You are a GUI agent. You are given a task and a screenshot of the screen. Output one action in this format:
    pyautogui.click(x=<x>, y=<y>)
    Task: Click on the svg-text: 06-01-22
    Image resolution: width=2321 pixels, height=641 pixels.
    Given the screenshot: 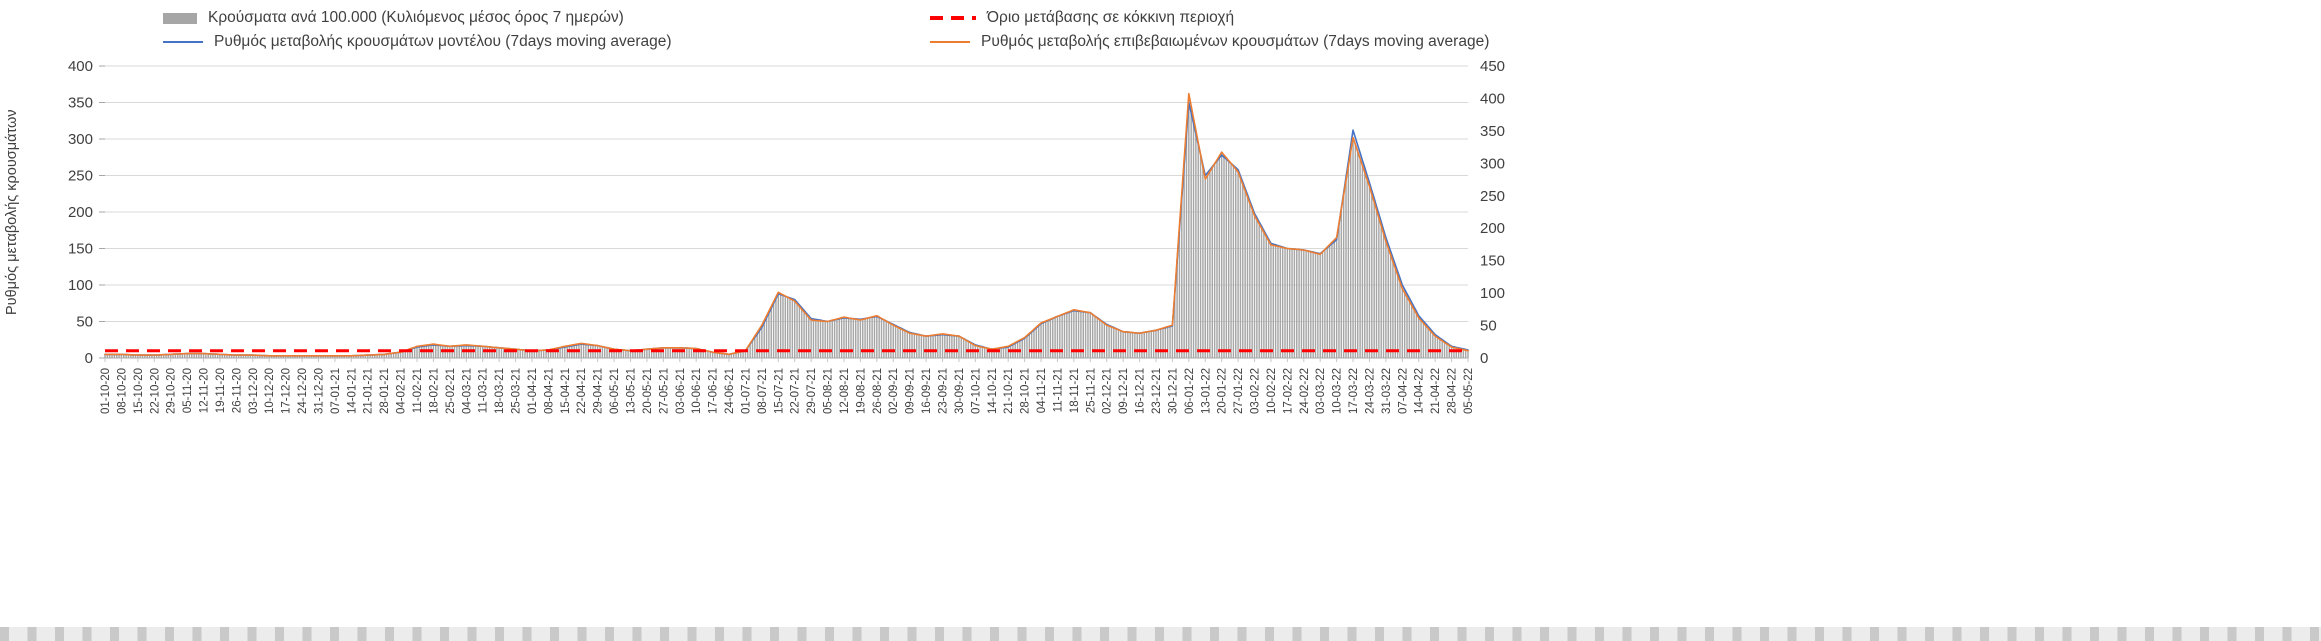 What is the action you would take?
    pyautogui.click(x=1190, y=391)
    